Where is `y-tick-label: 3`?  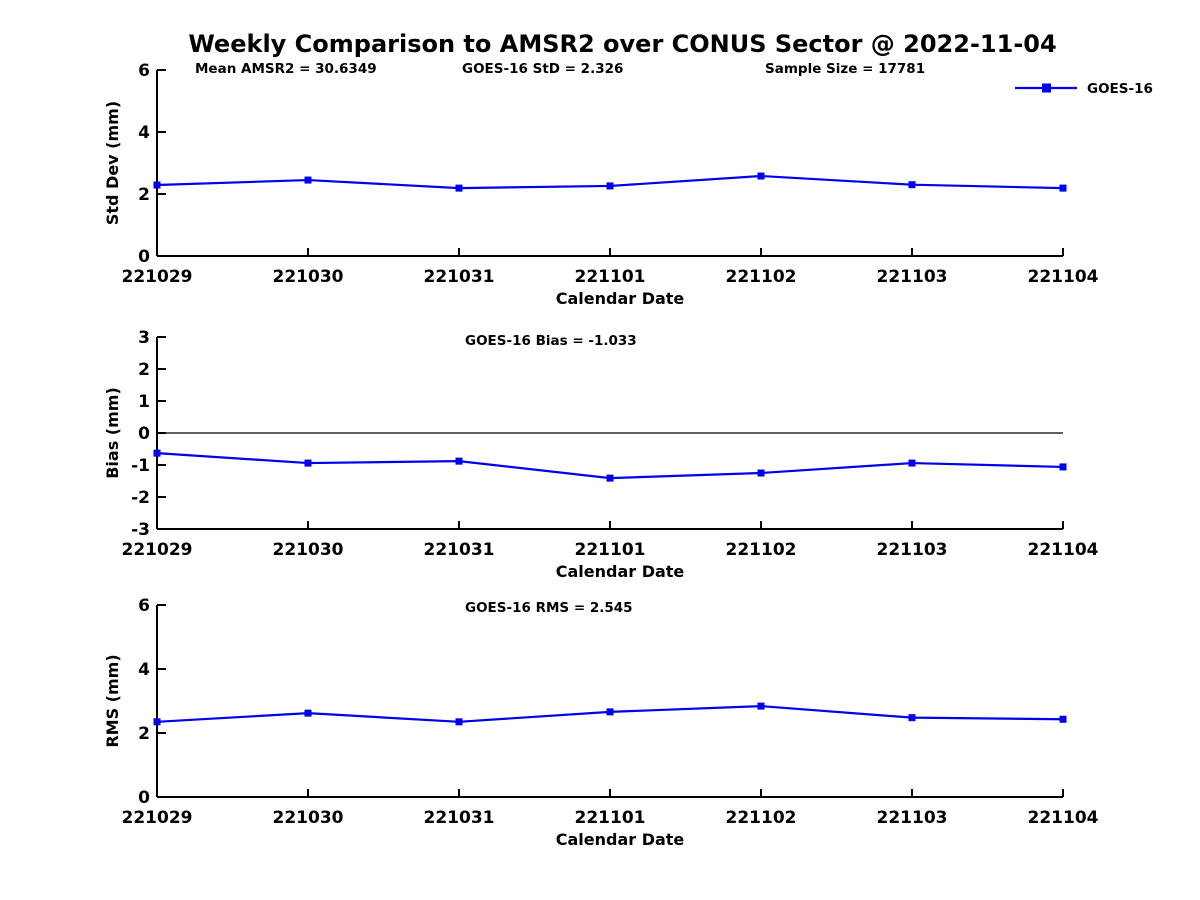
y-tick-label: 3 is located at coordinates (144, 338).